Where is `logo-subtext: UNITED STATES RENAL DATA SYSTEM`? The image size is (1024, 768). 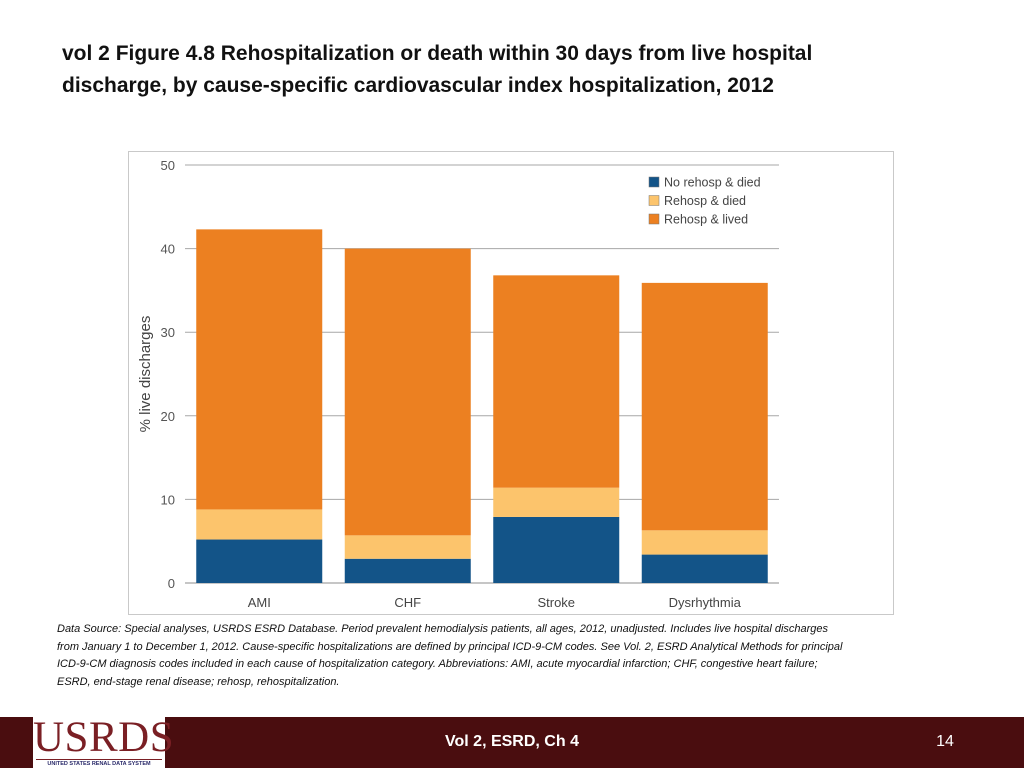
logo-subtext: UNITED STATES RENAL DATA SYSTEM is located at coordinates (99, 764).